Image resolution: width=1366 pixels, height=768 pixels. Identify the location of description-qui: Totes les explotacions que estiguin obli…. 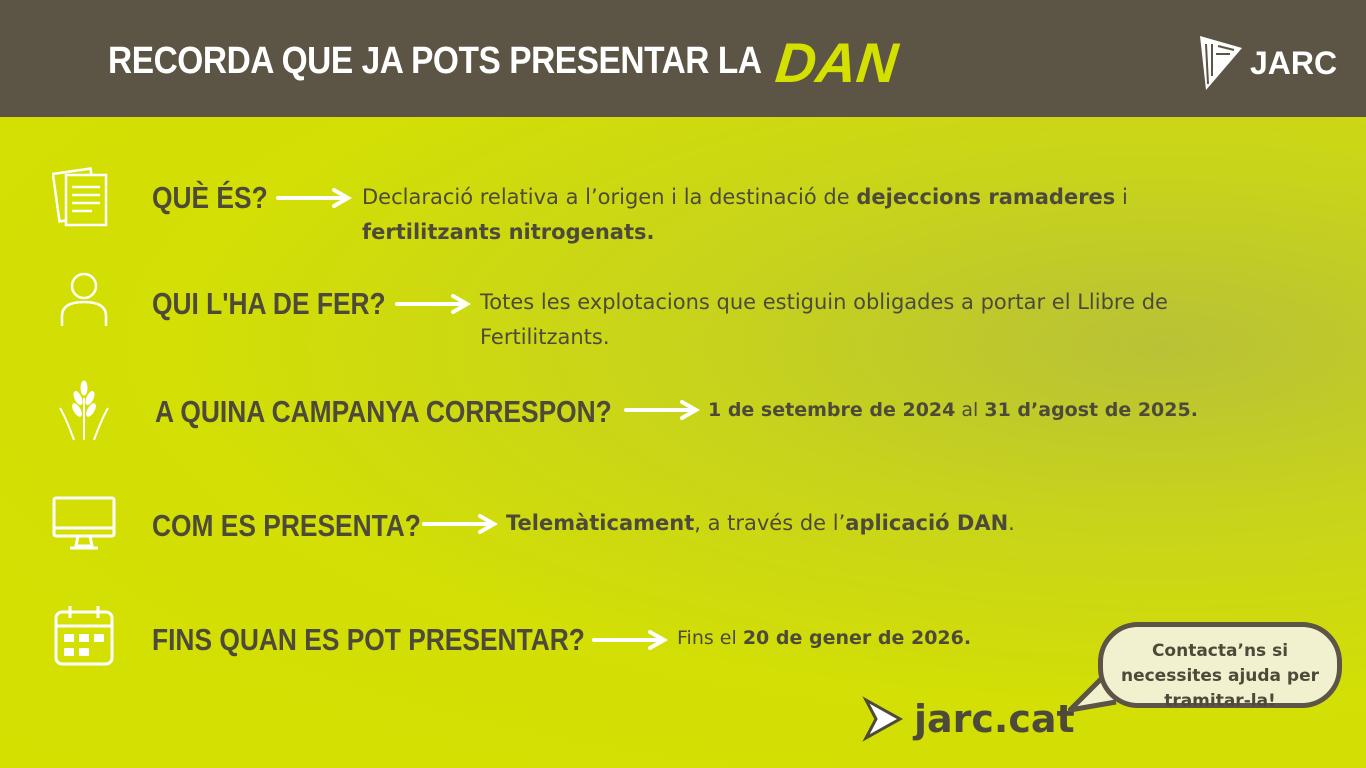
(840, 320).